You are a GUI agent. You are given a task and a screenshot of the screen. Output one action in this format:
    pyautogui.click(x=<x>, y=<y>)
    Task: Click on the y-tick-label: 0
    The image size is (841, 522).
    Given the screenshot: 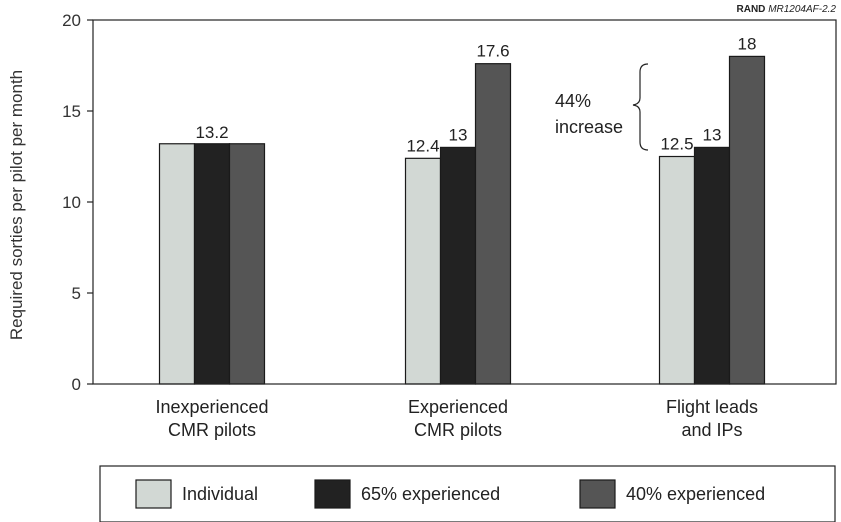 What is the action you would take?
    pyautogui.click(x=76, y=384)
    